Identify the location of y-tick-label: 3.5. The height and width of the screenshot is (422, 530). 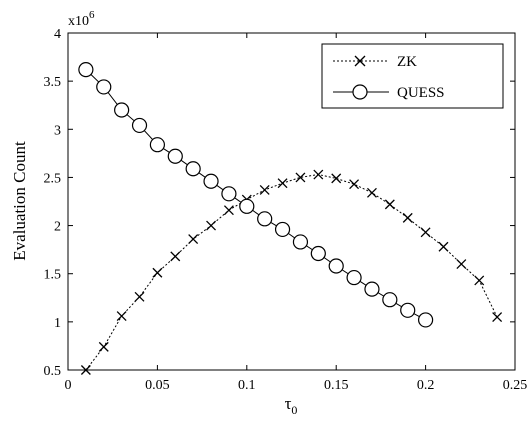
(53, 82).